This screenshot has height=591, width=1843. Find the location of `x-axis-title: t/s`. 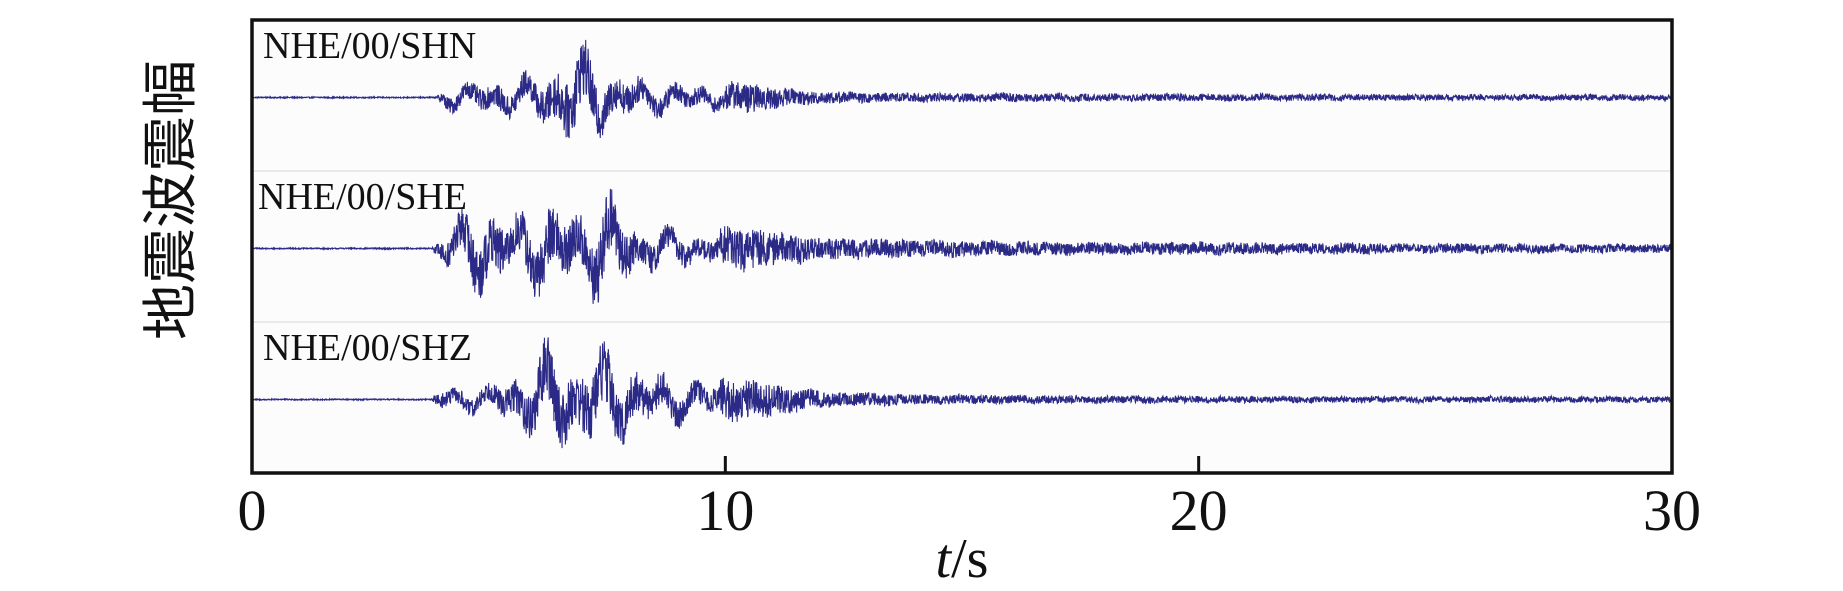

x-axis-title: t/s is located at coordinates (962, 559).